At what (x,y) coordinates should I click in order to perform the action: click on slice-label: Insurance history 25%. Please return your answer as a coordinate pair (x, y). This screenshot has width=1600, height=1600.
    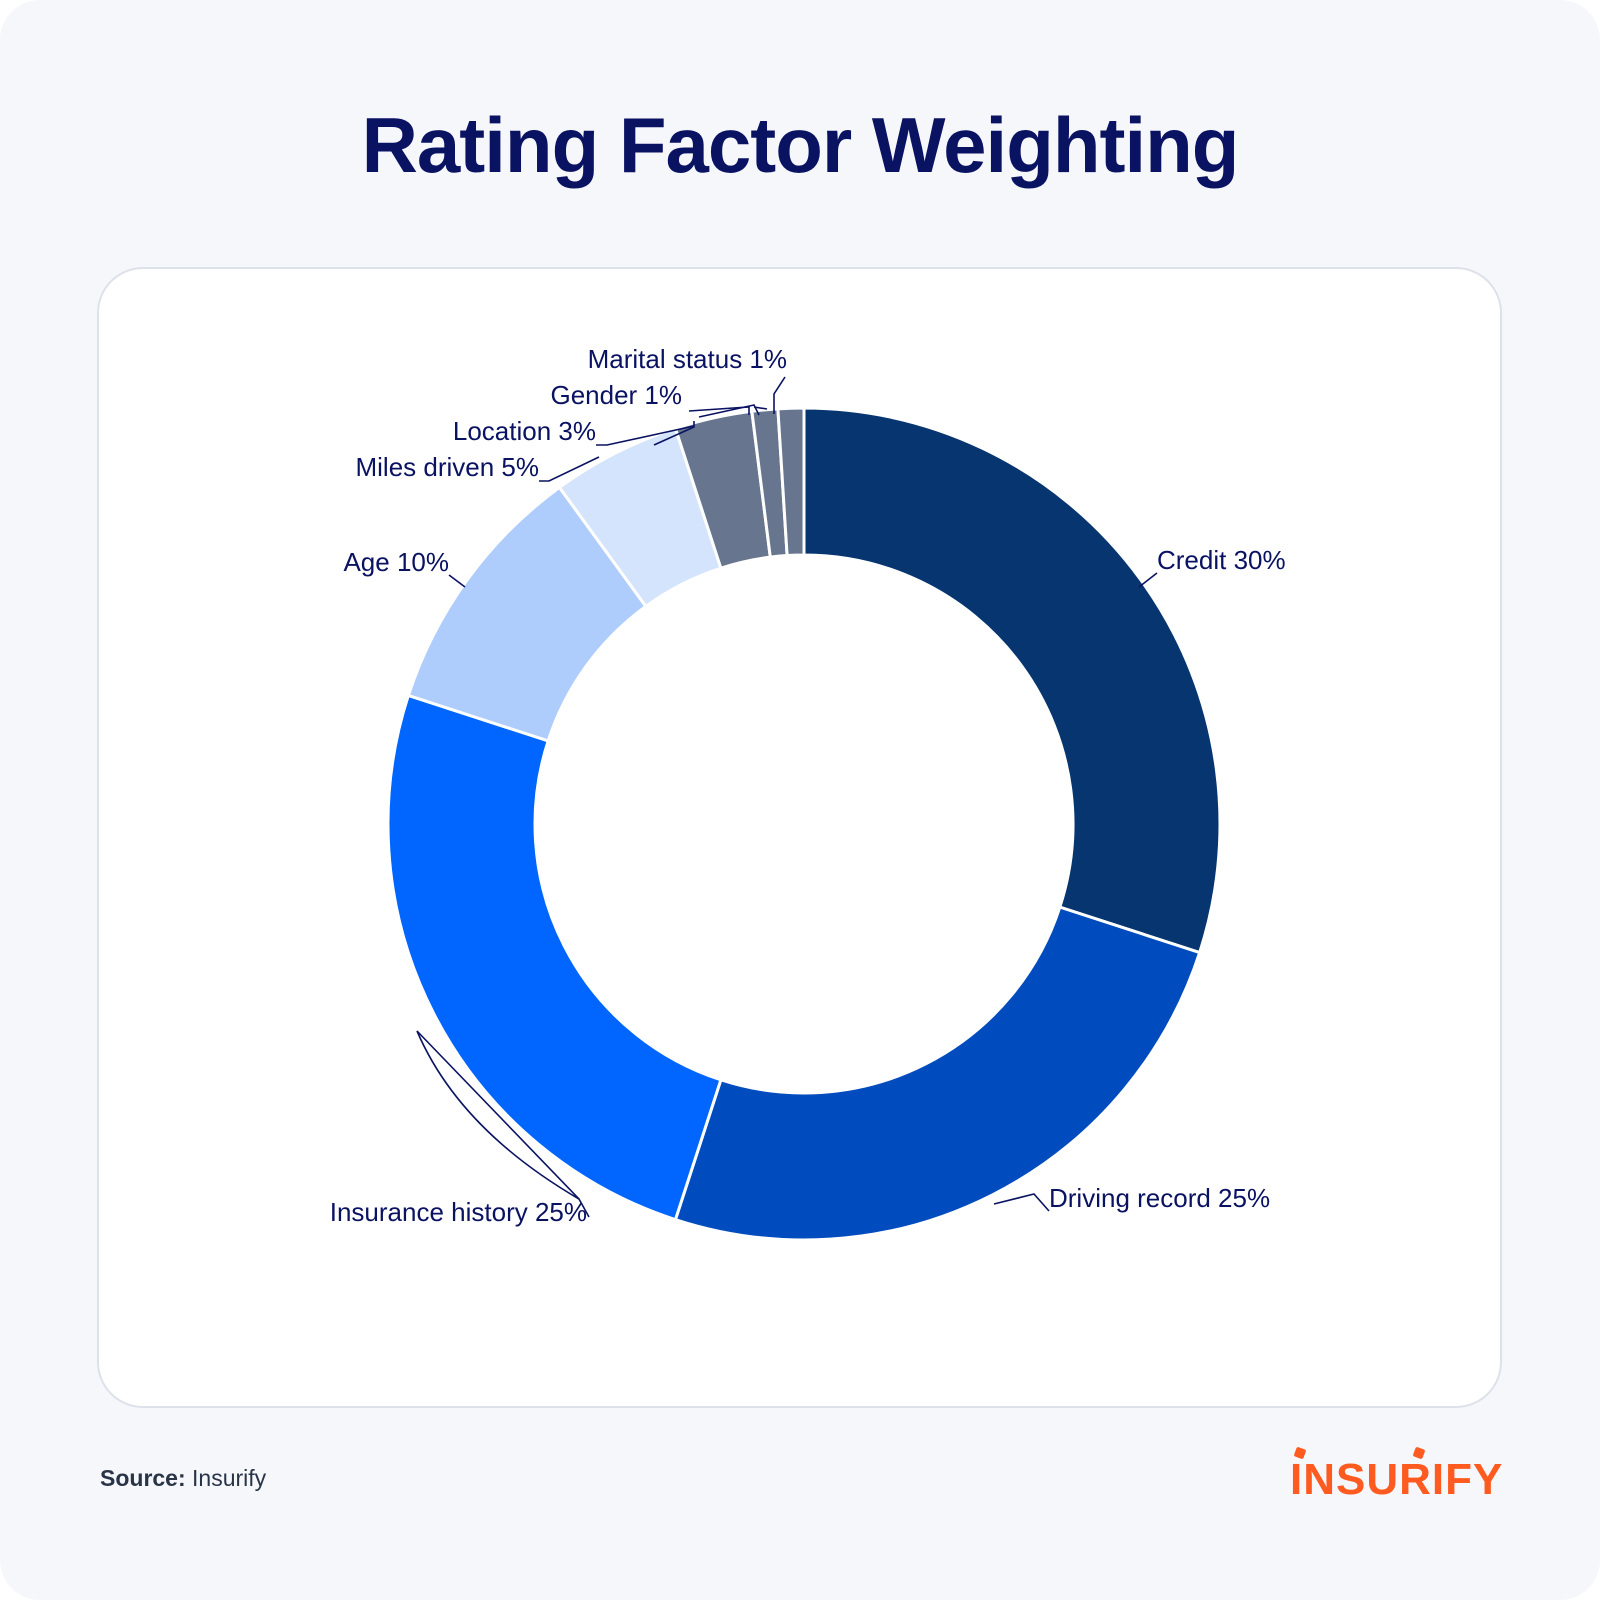
    Looking at the image, I should click on (458, 1212).